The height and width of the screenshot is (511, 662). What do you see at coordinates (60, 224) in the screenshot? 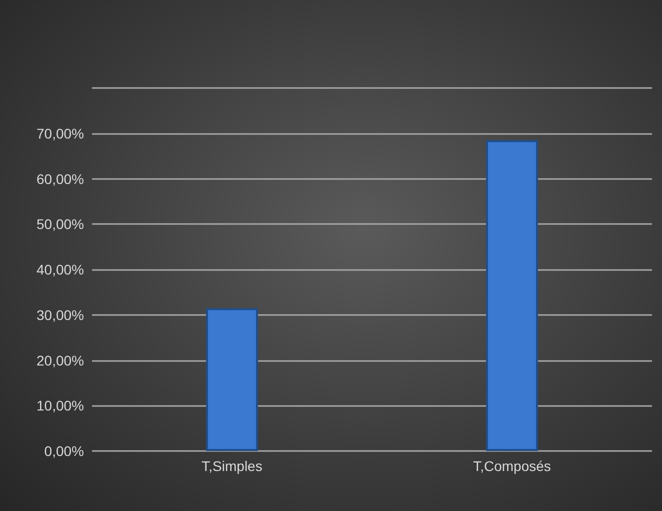
I see `y-tick-label: 50,00%` at bounding box center [60, 224].